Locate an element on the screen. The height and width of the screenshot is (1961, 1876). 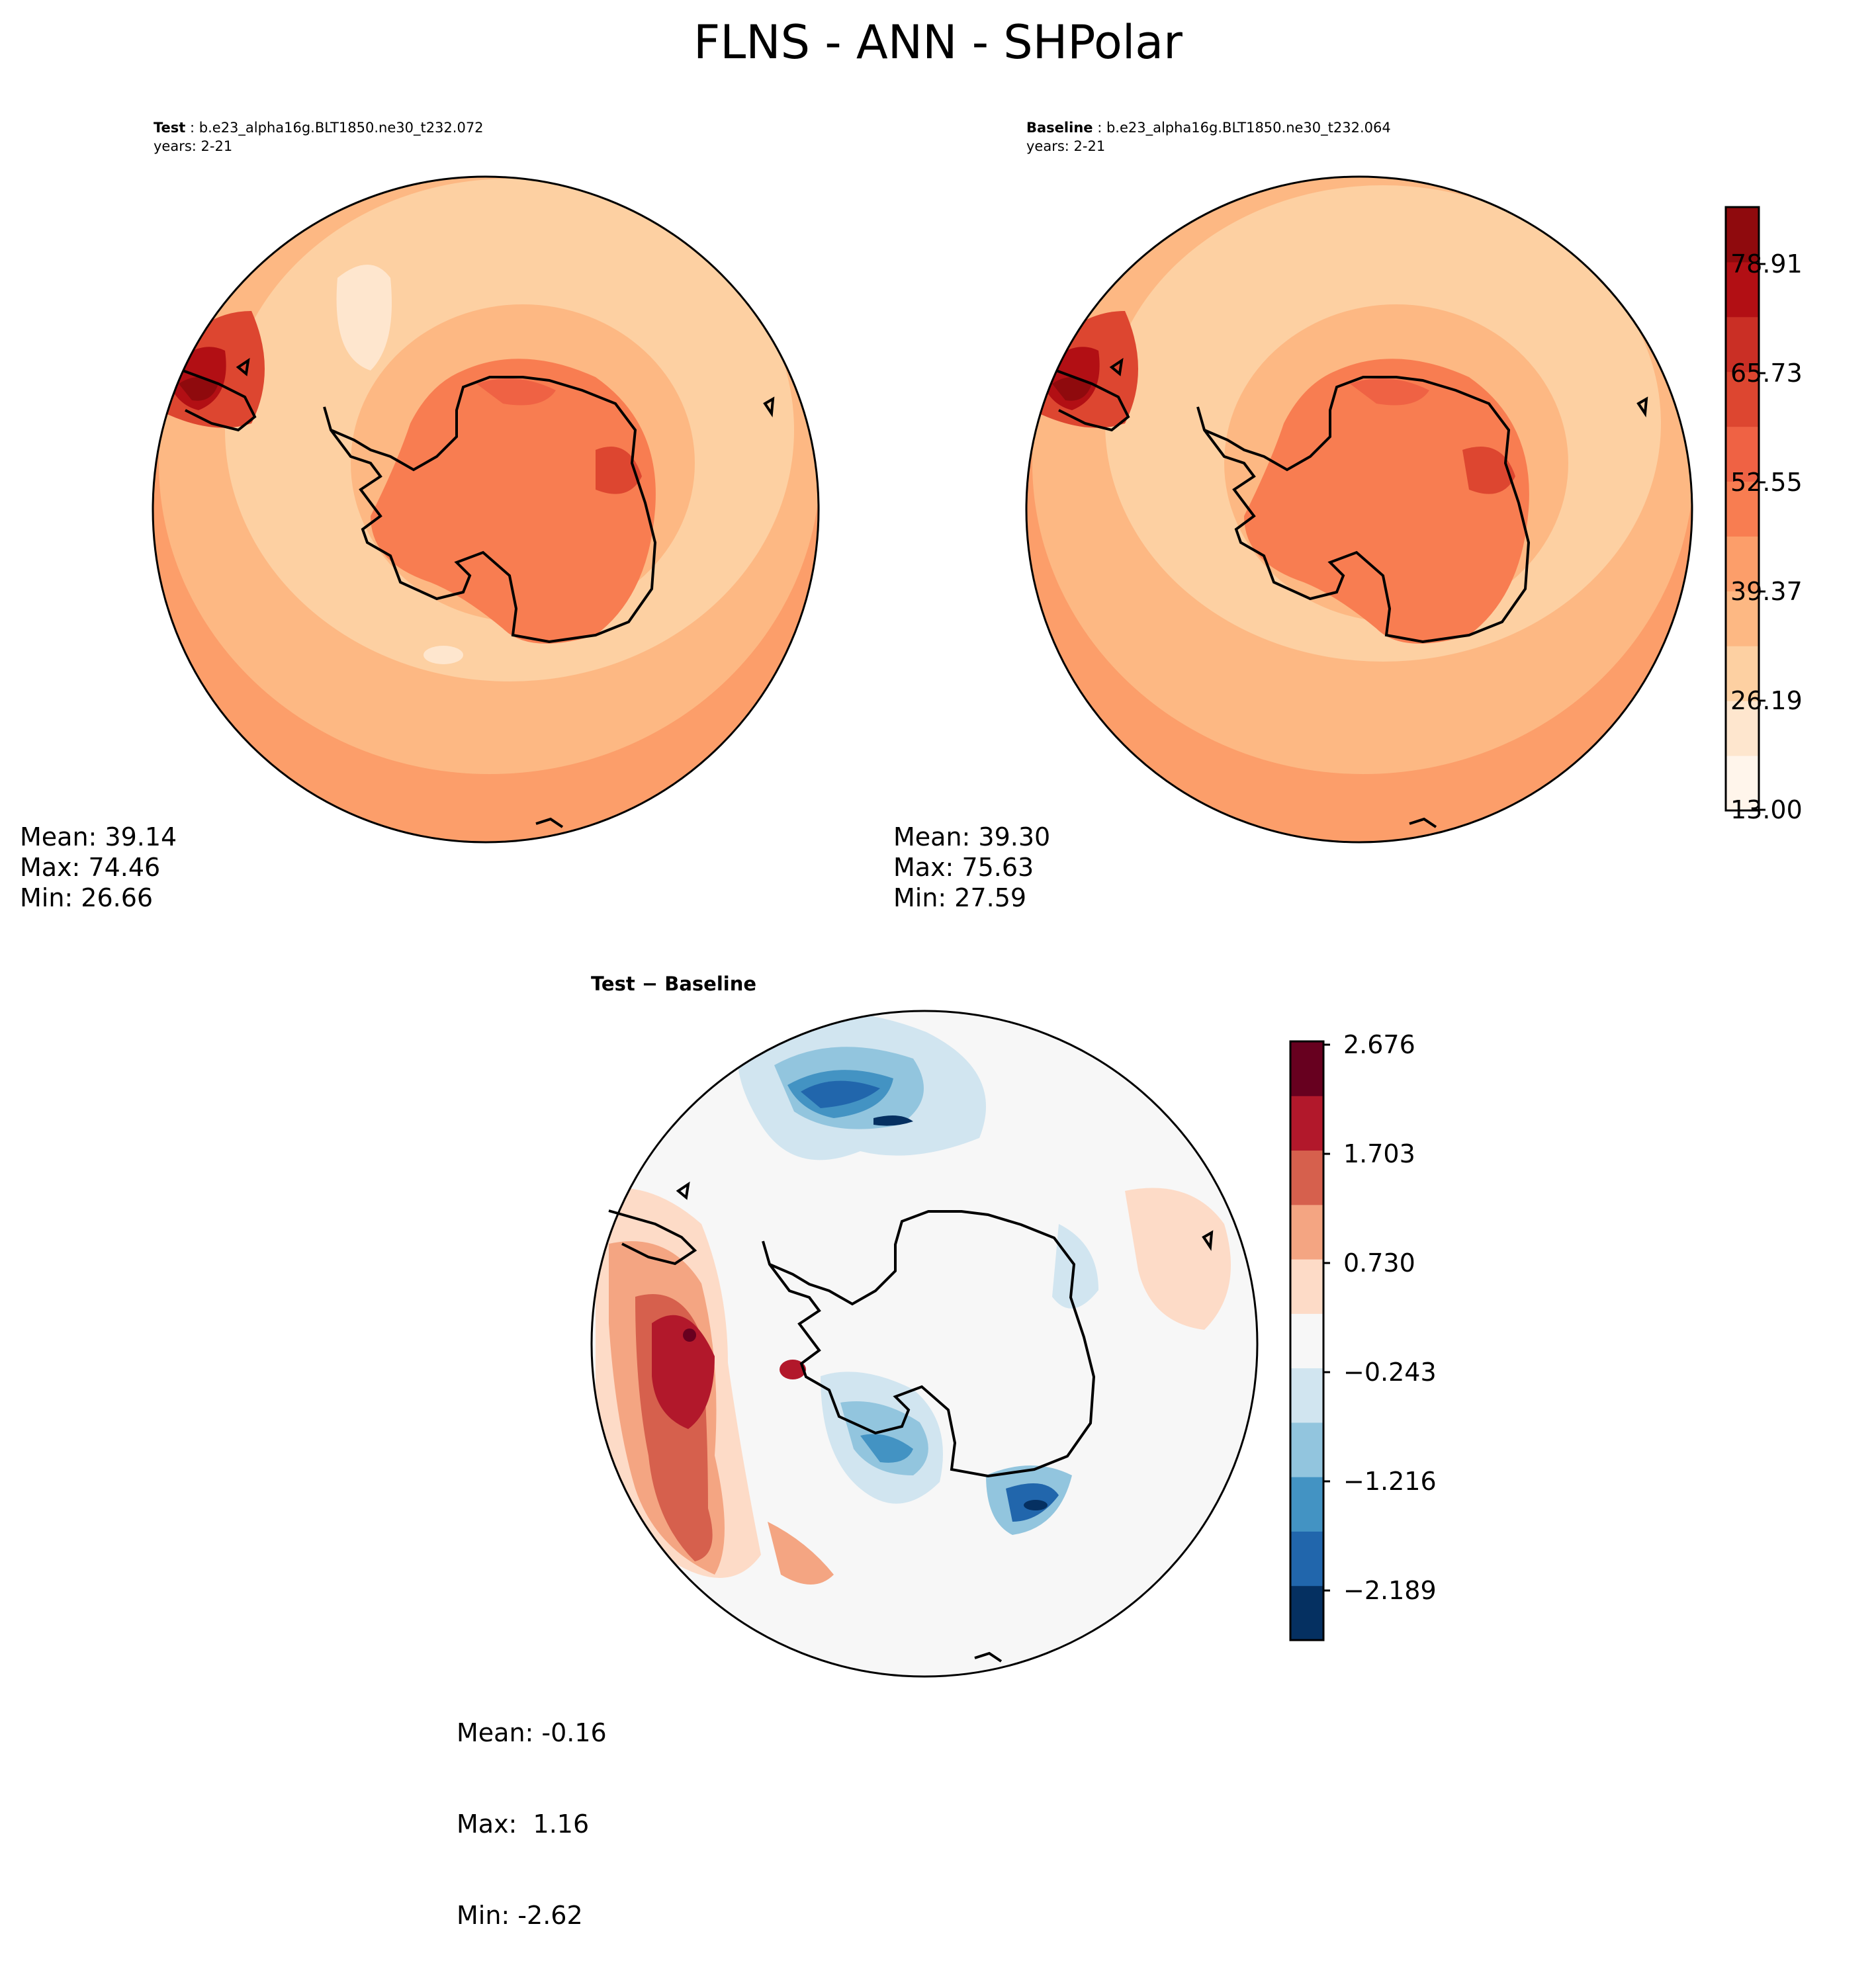
diff-background is located at coordinates (924, 1344).